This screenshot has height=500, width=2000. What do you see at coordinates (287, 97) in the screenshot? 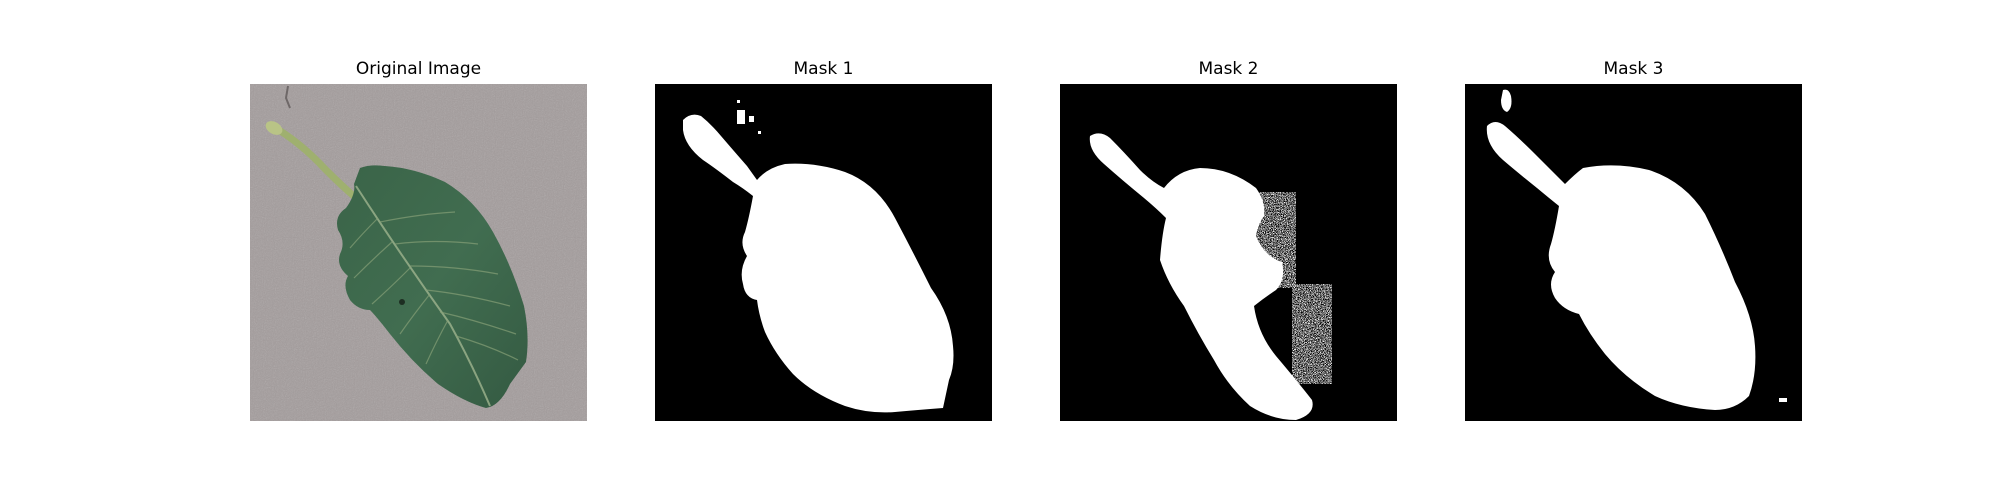
I see `ground-crack` at bounding box center [287, 97].